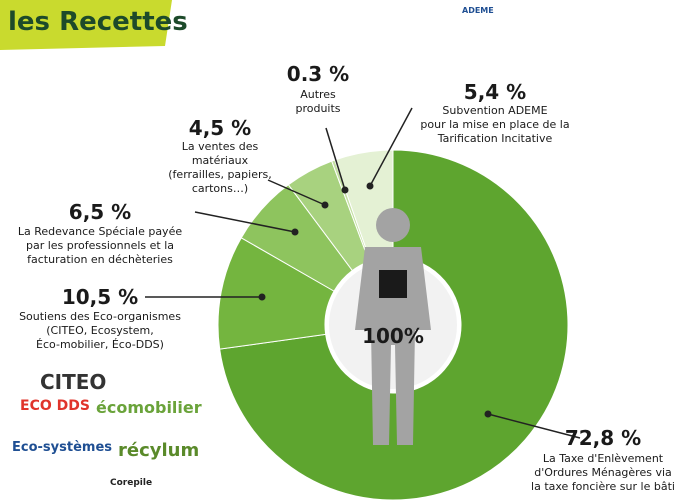 The height and width of the screenshot is (504, 683). What do you see at coordinates (318, 101) in the screenshot?
I see `category-label: Autres produits` at bounding box center [318, 101].